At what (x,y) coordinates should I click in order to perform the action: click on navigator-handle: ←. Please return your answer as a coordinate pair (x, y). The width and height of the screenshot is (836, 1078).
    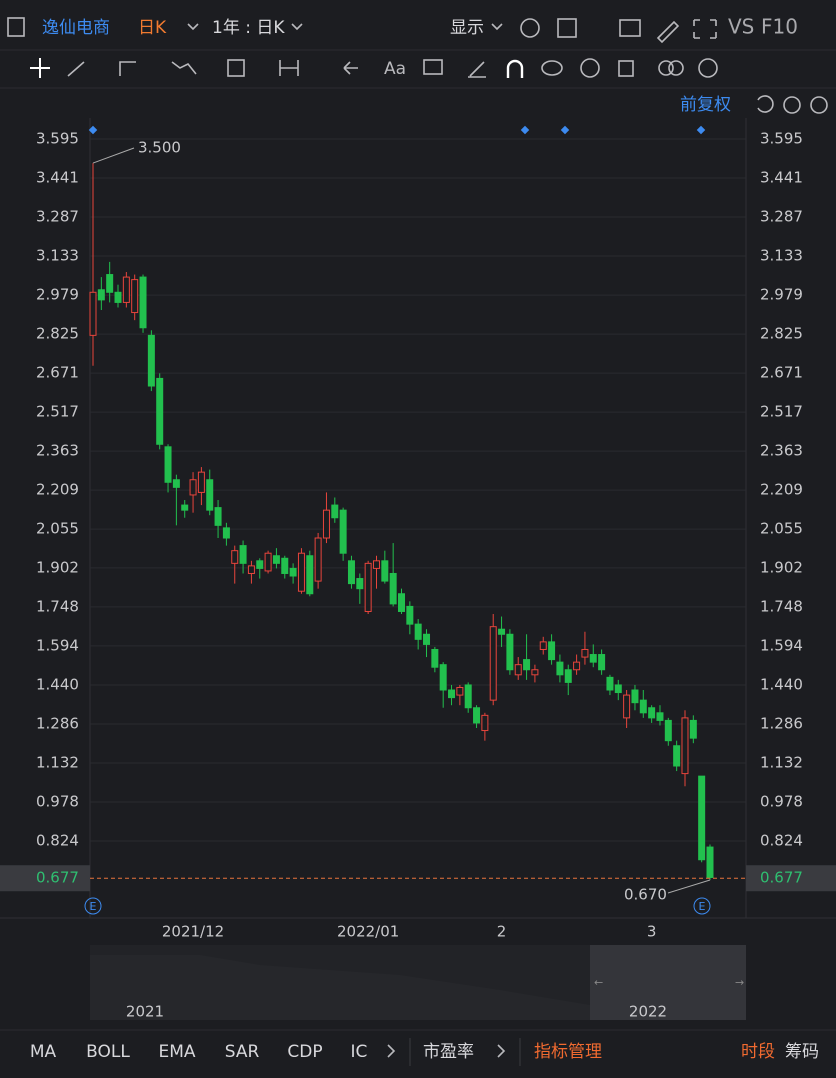
    Looking at the image, I should click on (598, 982).